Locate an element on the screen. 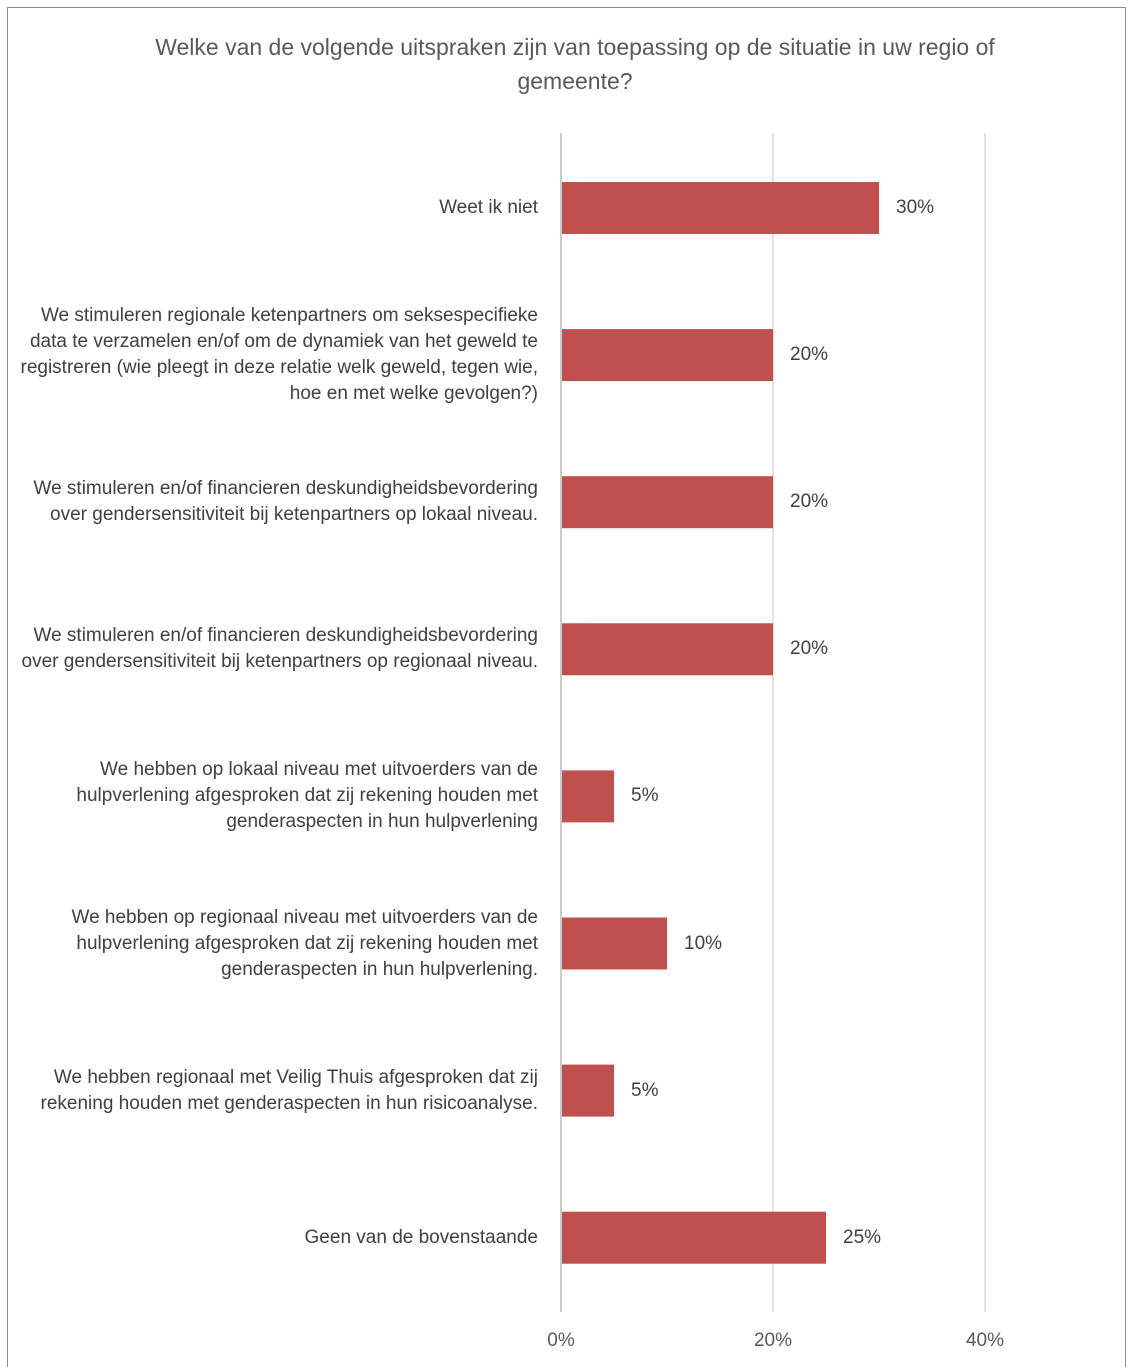 This screenshot has width=1130, height=1367. x-tick-label: 0% is located at coordinates (561, 1340).